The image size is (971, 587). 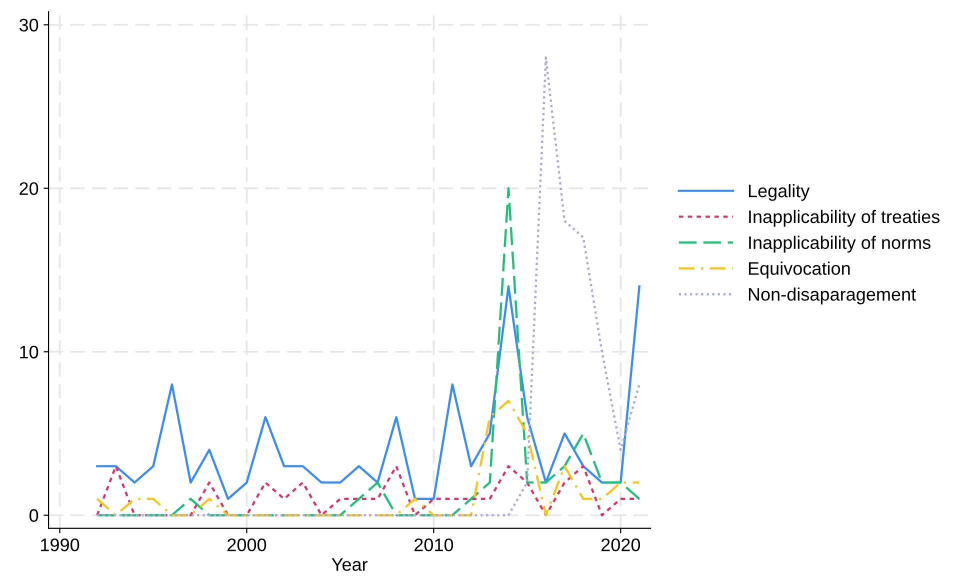 I want to click on x-tick-label: 2000, so click(x=247, y=545).